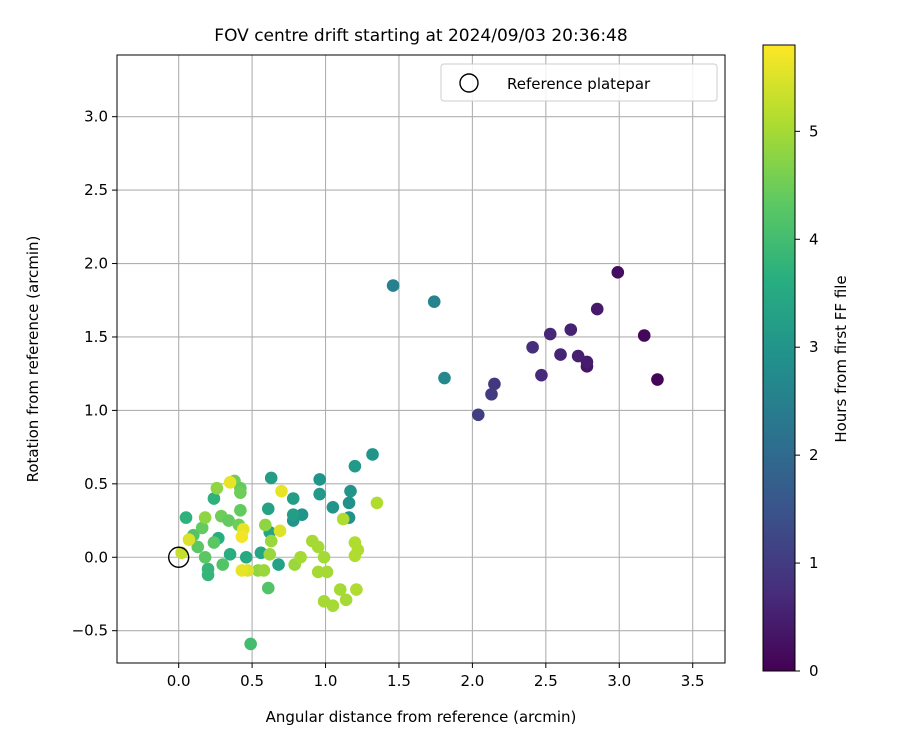 This screenshot has width=900, height=754. I want to click on colorbar-tick-label: 5, so click(814, 131).